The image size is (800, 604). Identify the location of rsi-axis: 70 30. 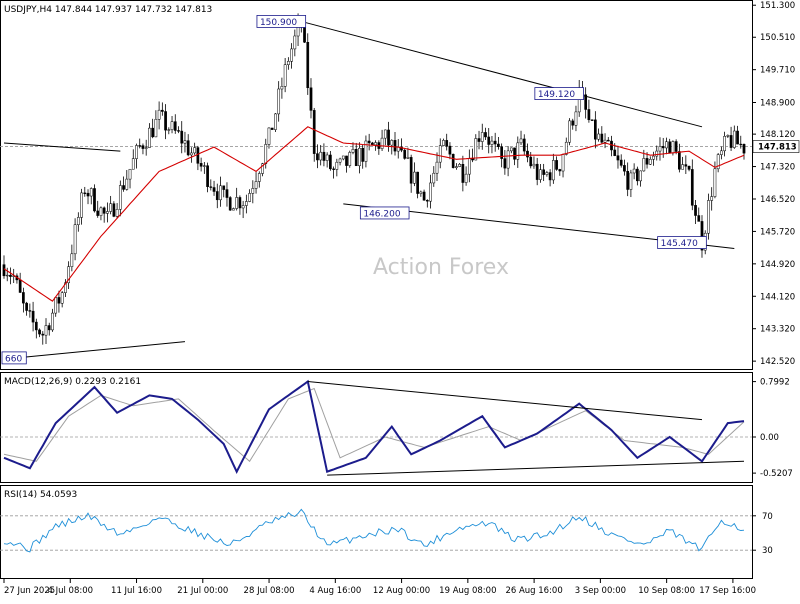
(762, 534).